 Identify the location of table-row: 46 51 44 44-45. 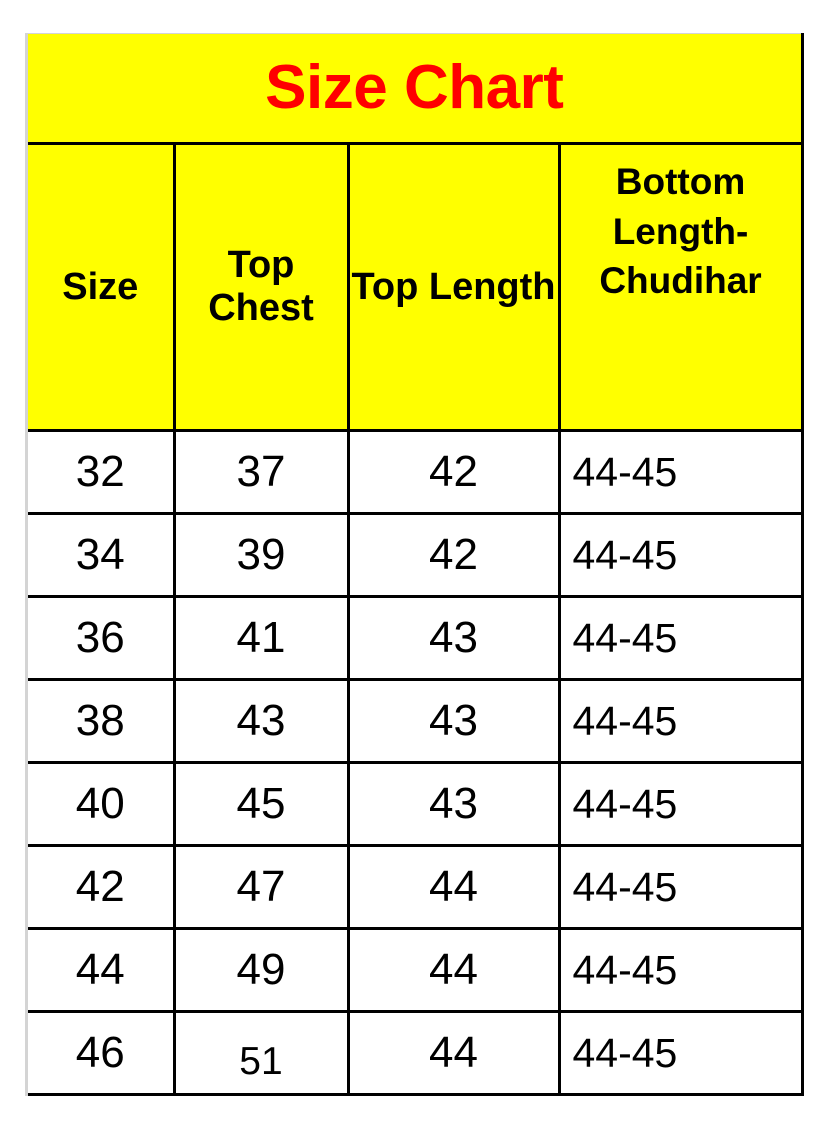
(416, 1053).